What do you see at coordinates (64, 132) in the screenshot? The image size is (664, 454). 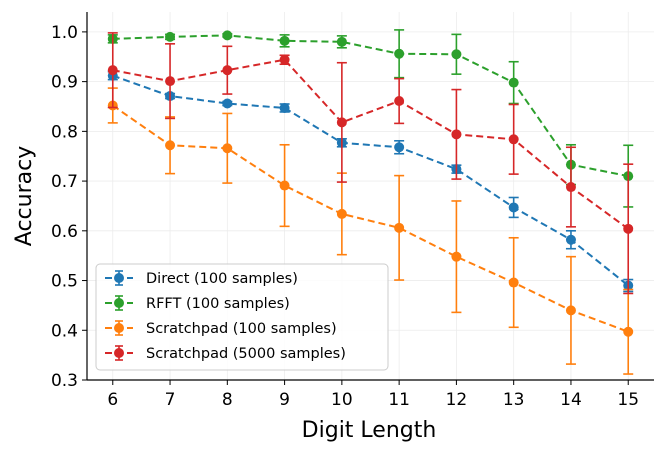 I see `y-tick-label: 0.8` at bounding box center [64, 132].